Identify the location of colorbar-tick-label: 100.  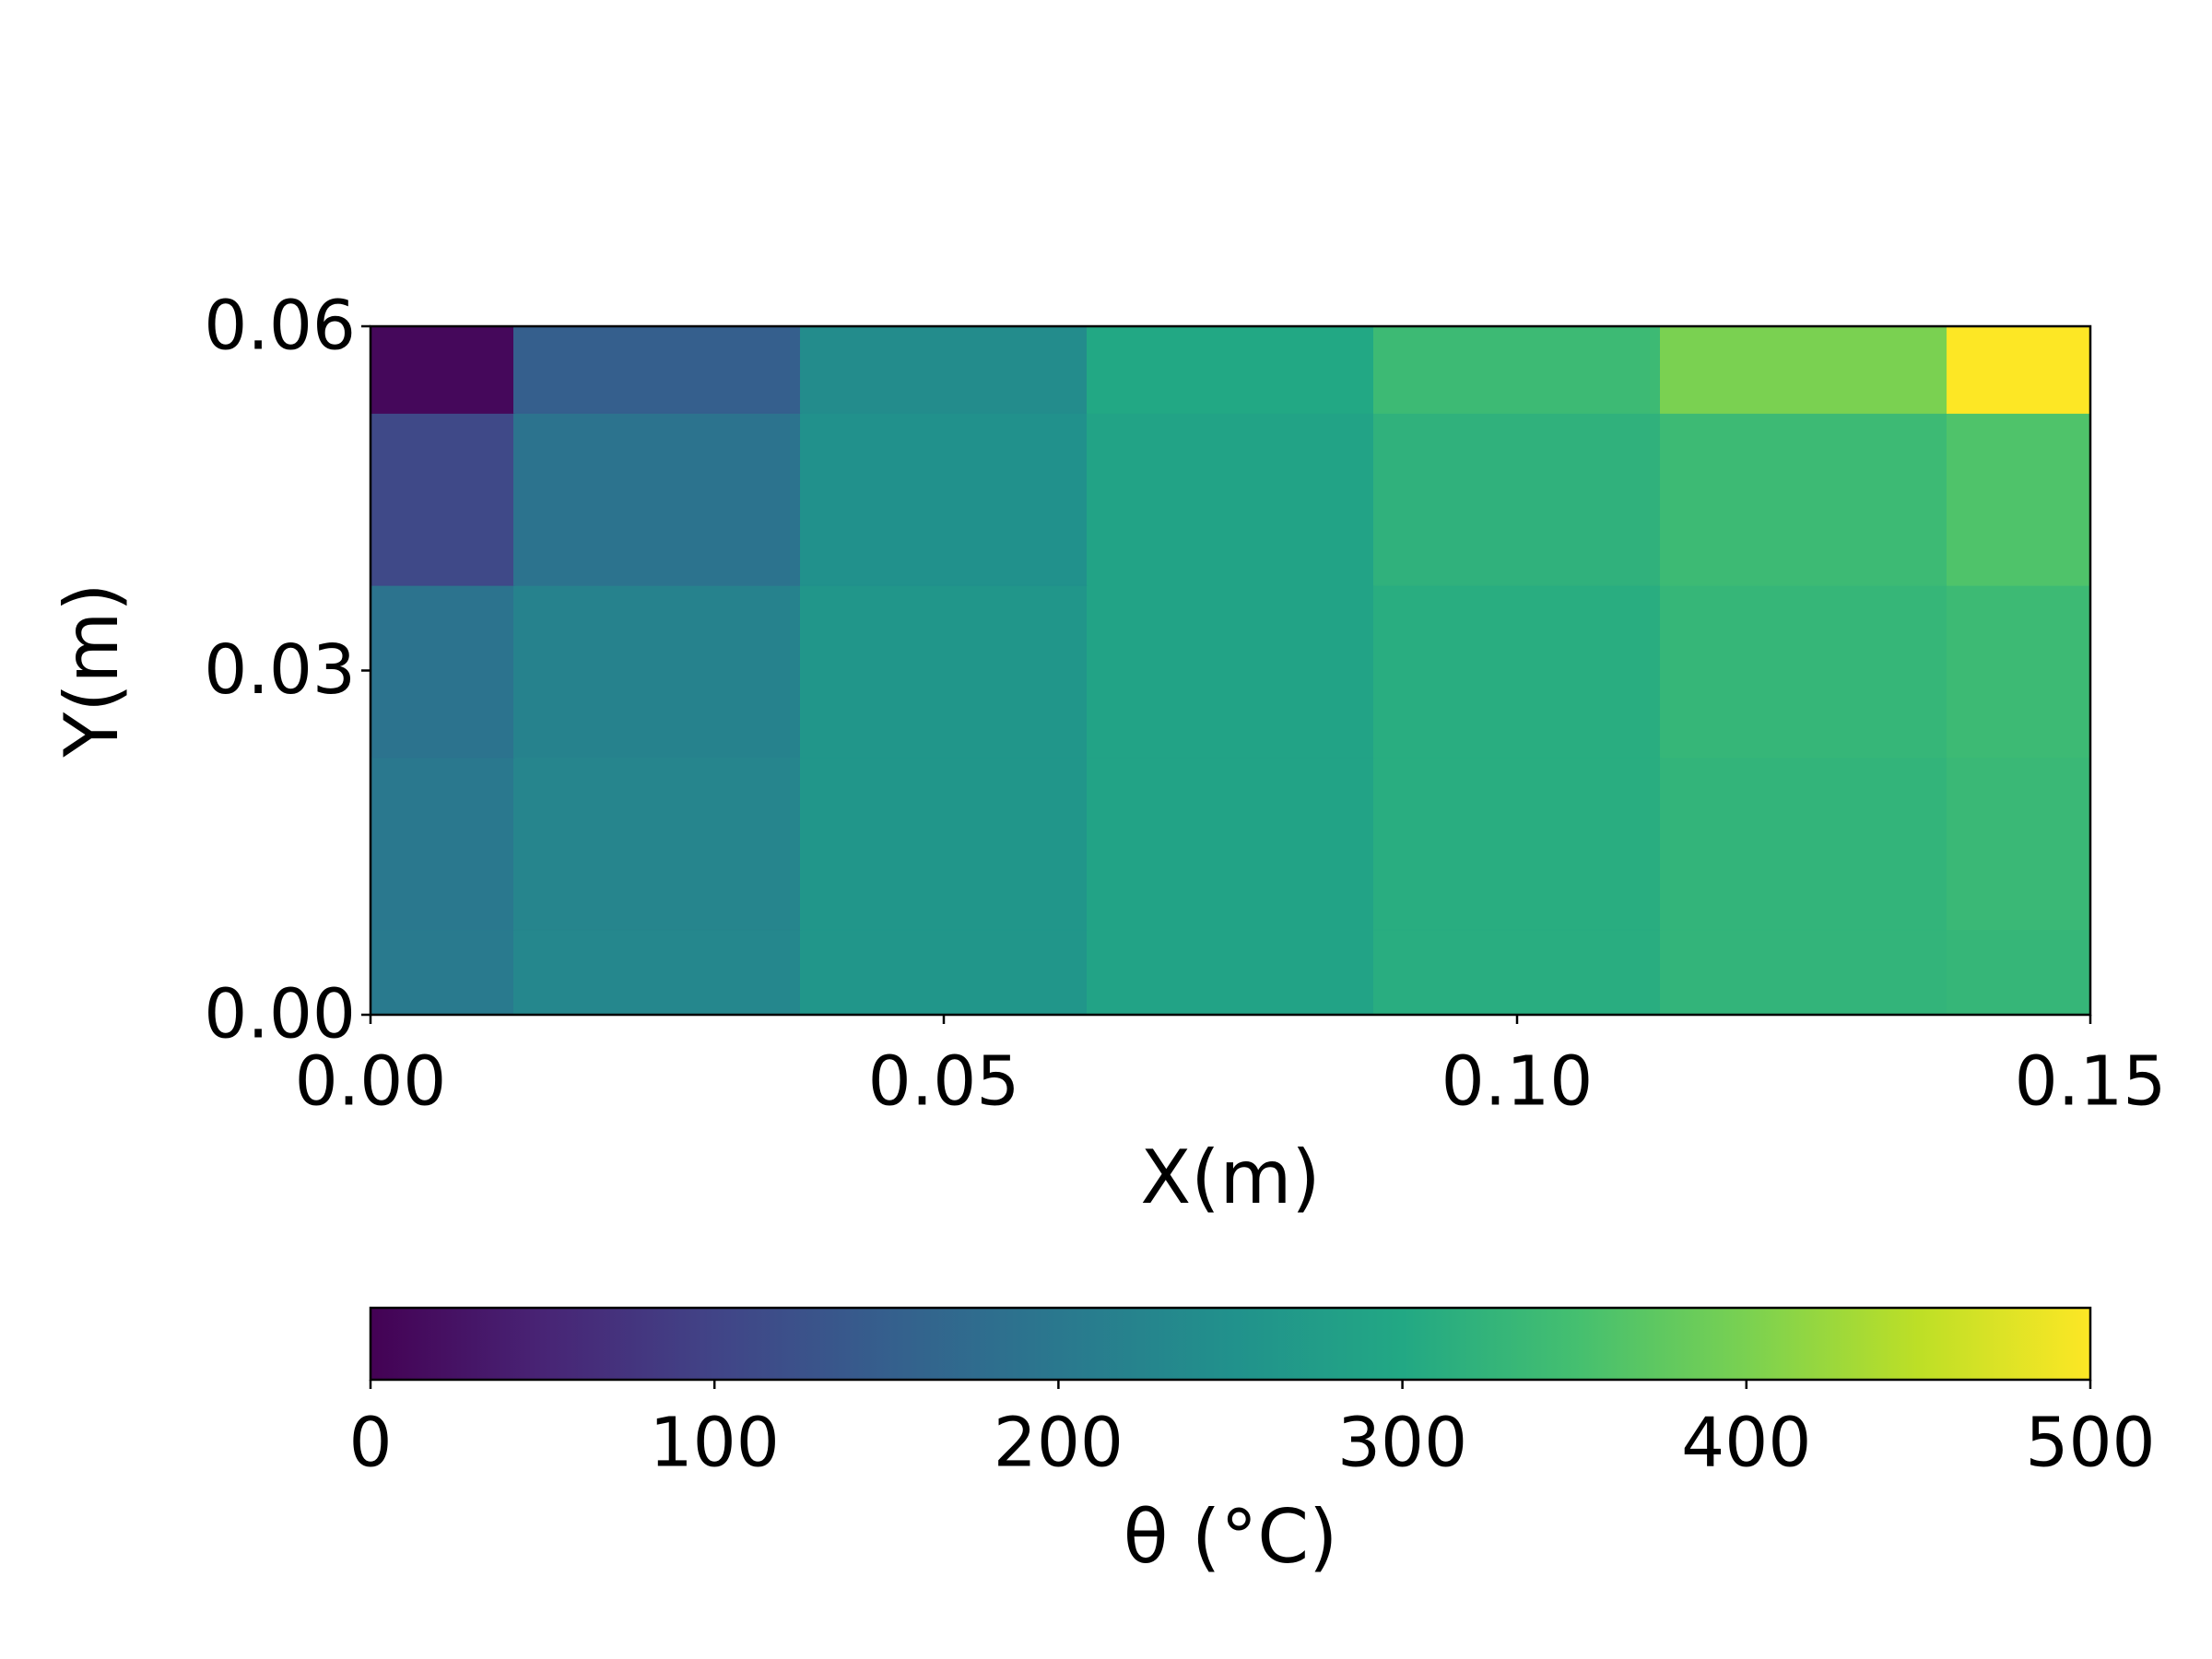
(715, 1443).